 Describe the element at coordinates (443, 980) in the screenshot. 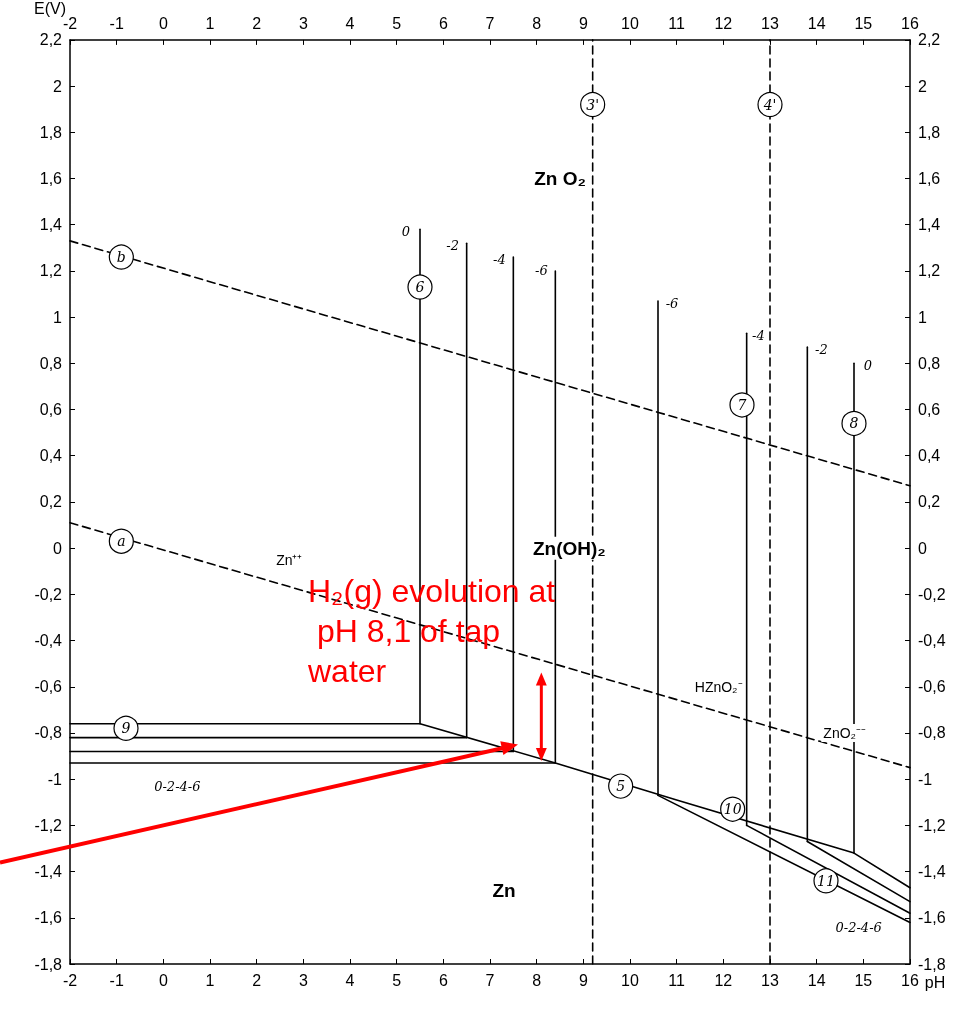

I see `x2-tick-label: 6` at that location.